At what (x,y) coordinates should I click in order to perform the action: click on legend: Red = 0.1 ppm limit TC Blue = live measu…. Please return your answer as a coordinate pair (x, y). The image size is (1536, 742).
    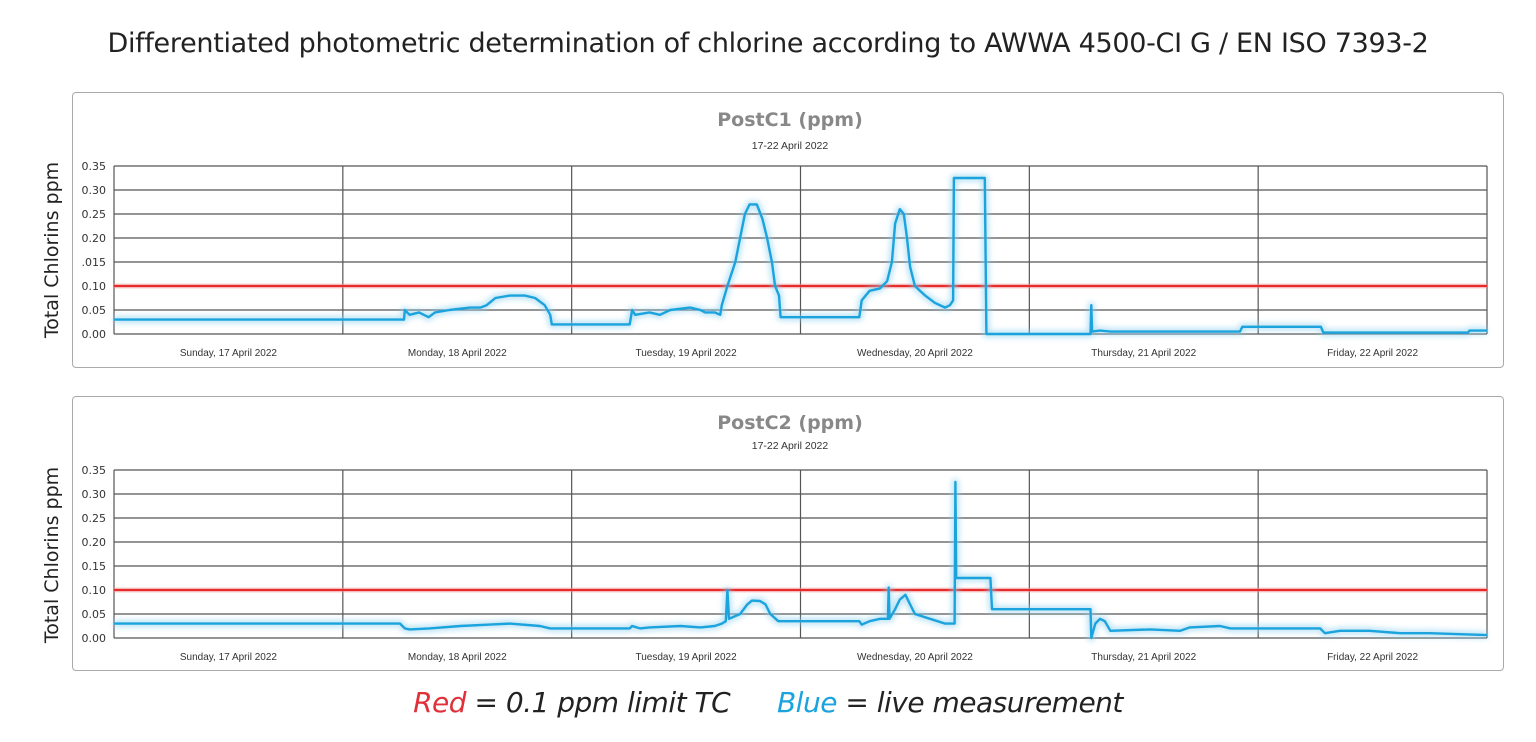
    Looking at the image, I should click on (768, 702).